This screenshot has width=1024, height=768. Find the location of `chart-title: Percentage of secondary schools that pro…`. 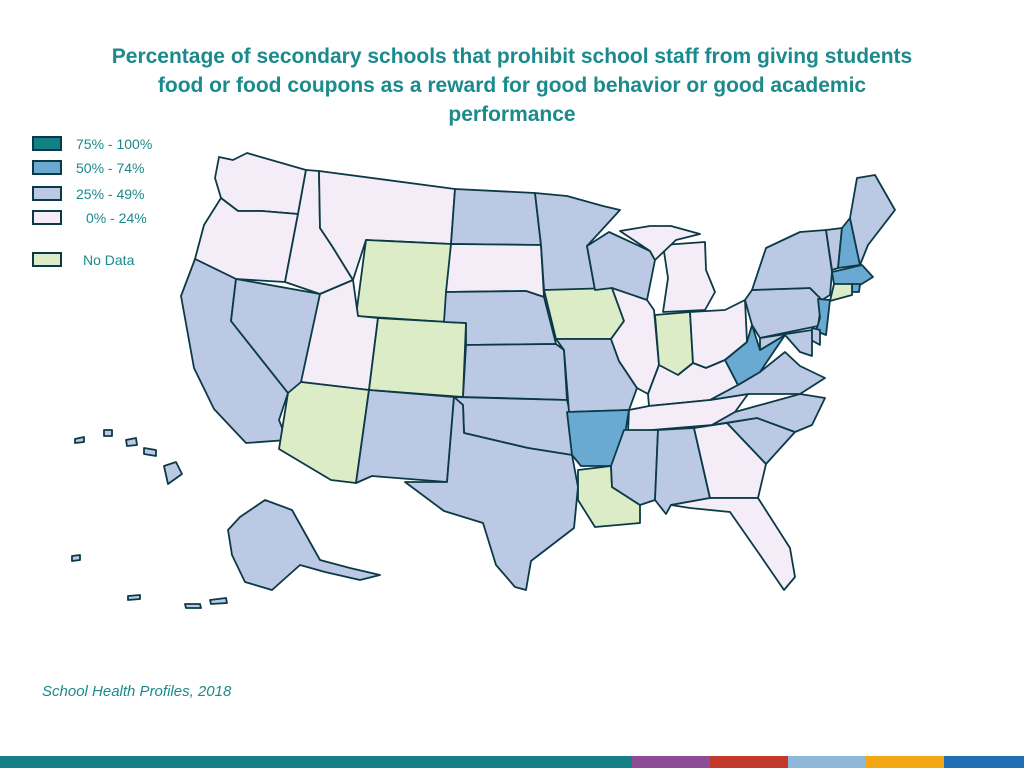

chart-title: Percentage of secondary schools that pro… is located at coordinates (512, 85).